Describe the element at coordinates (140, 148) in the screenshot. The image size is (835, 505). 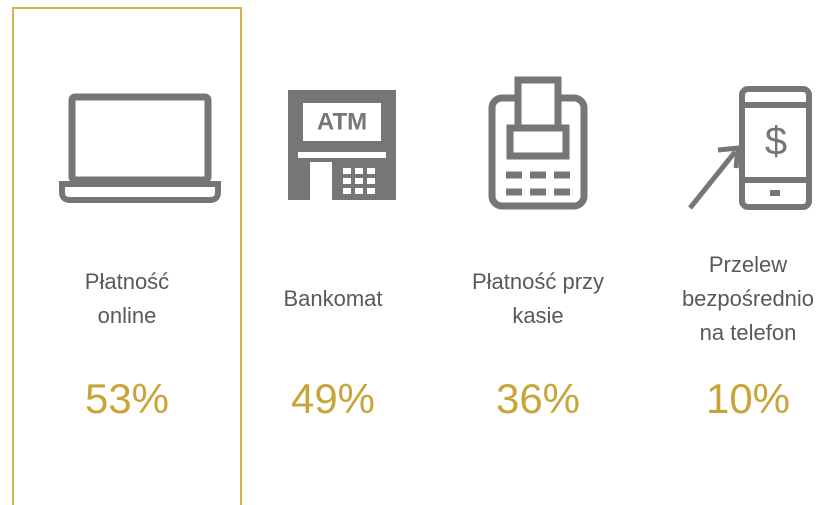
I see `laptop-icon` at that location.